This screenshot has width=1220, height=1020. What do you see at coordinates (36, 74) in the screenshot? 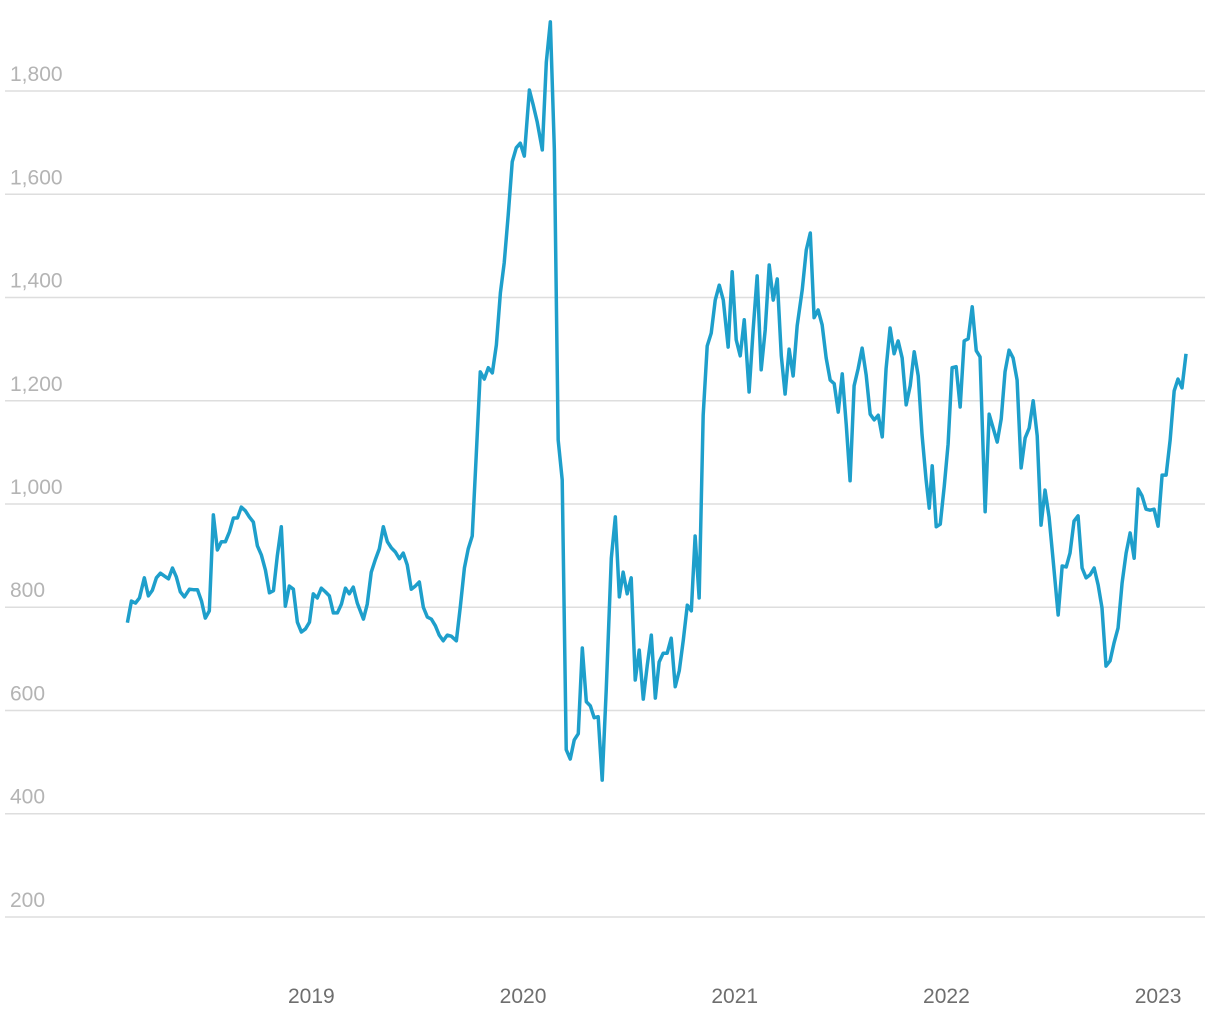
I see `y-tick-label: 1,800` at bounding box center [36, 74].